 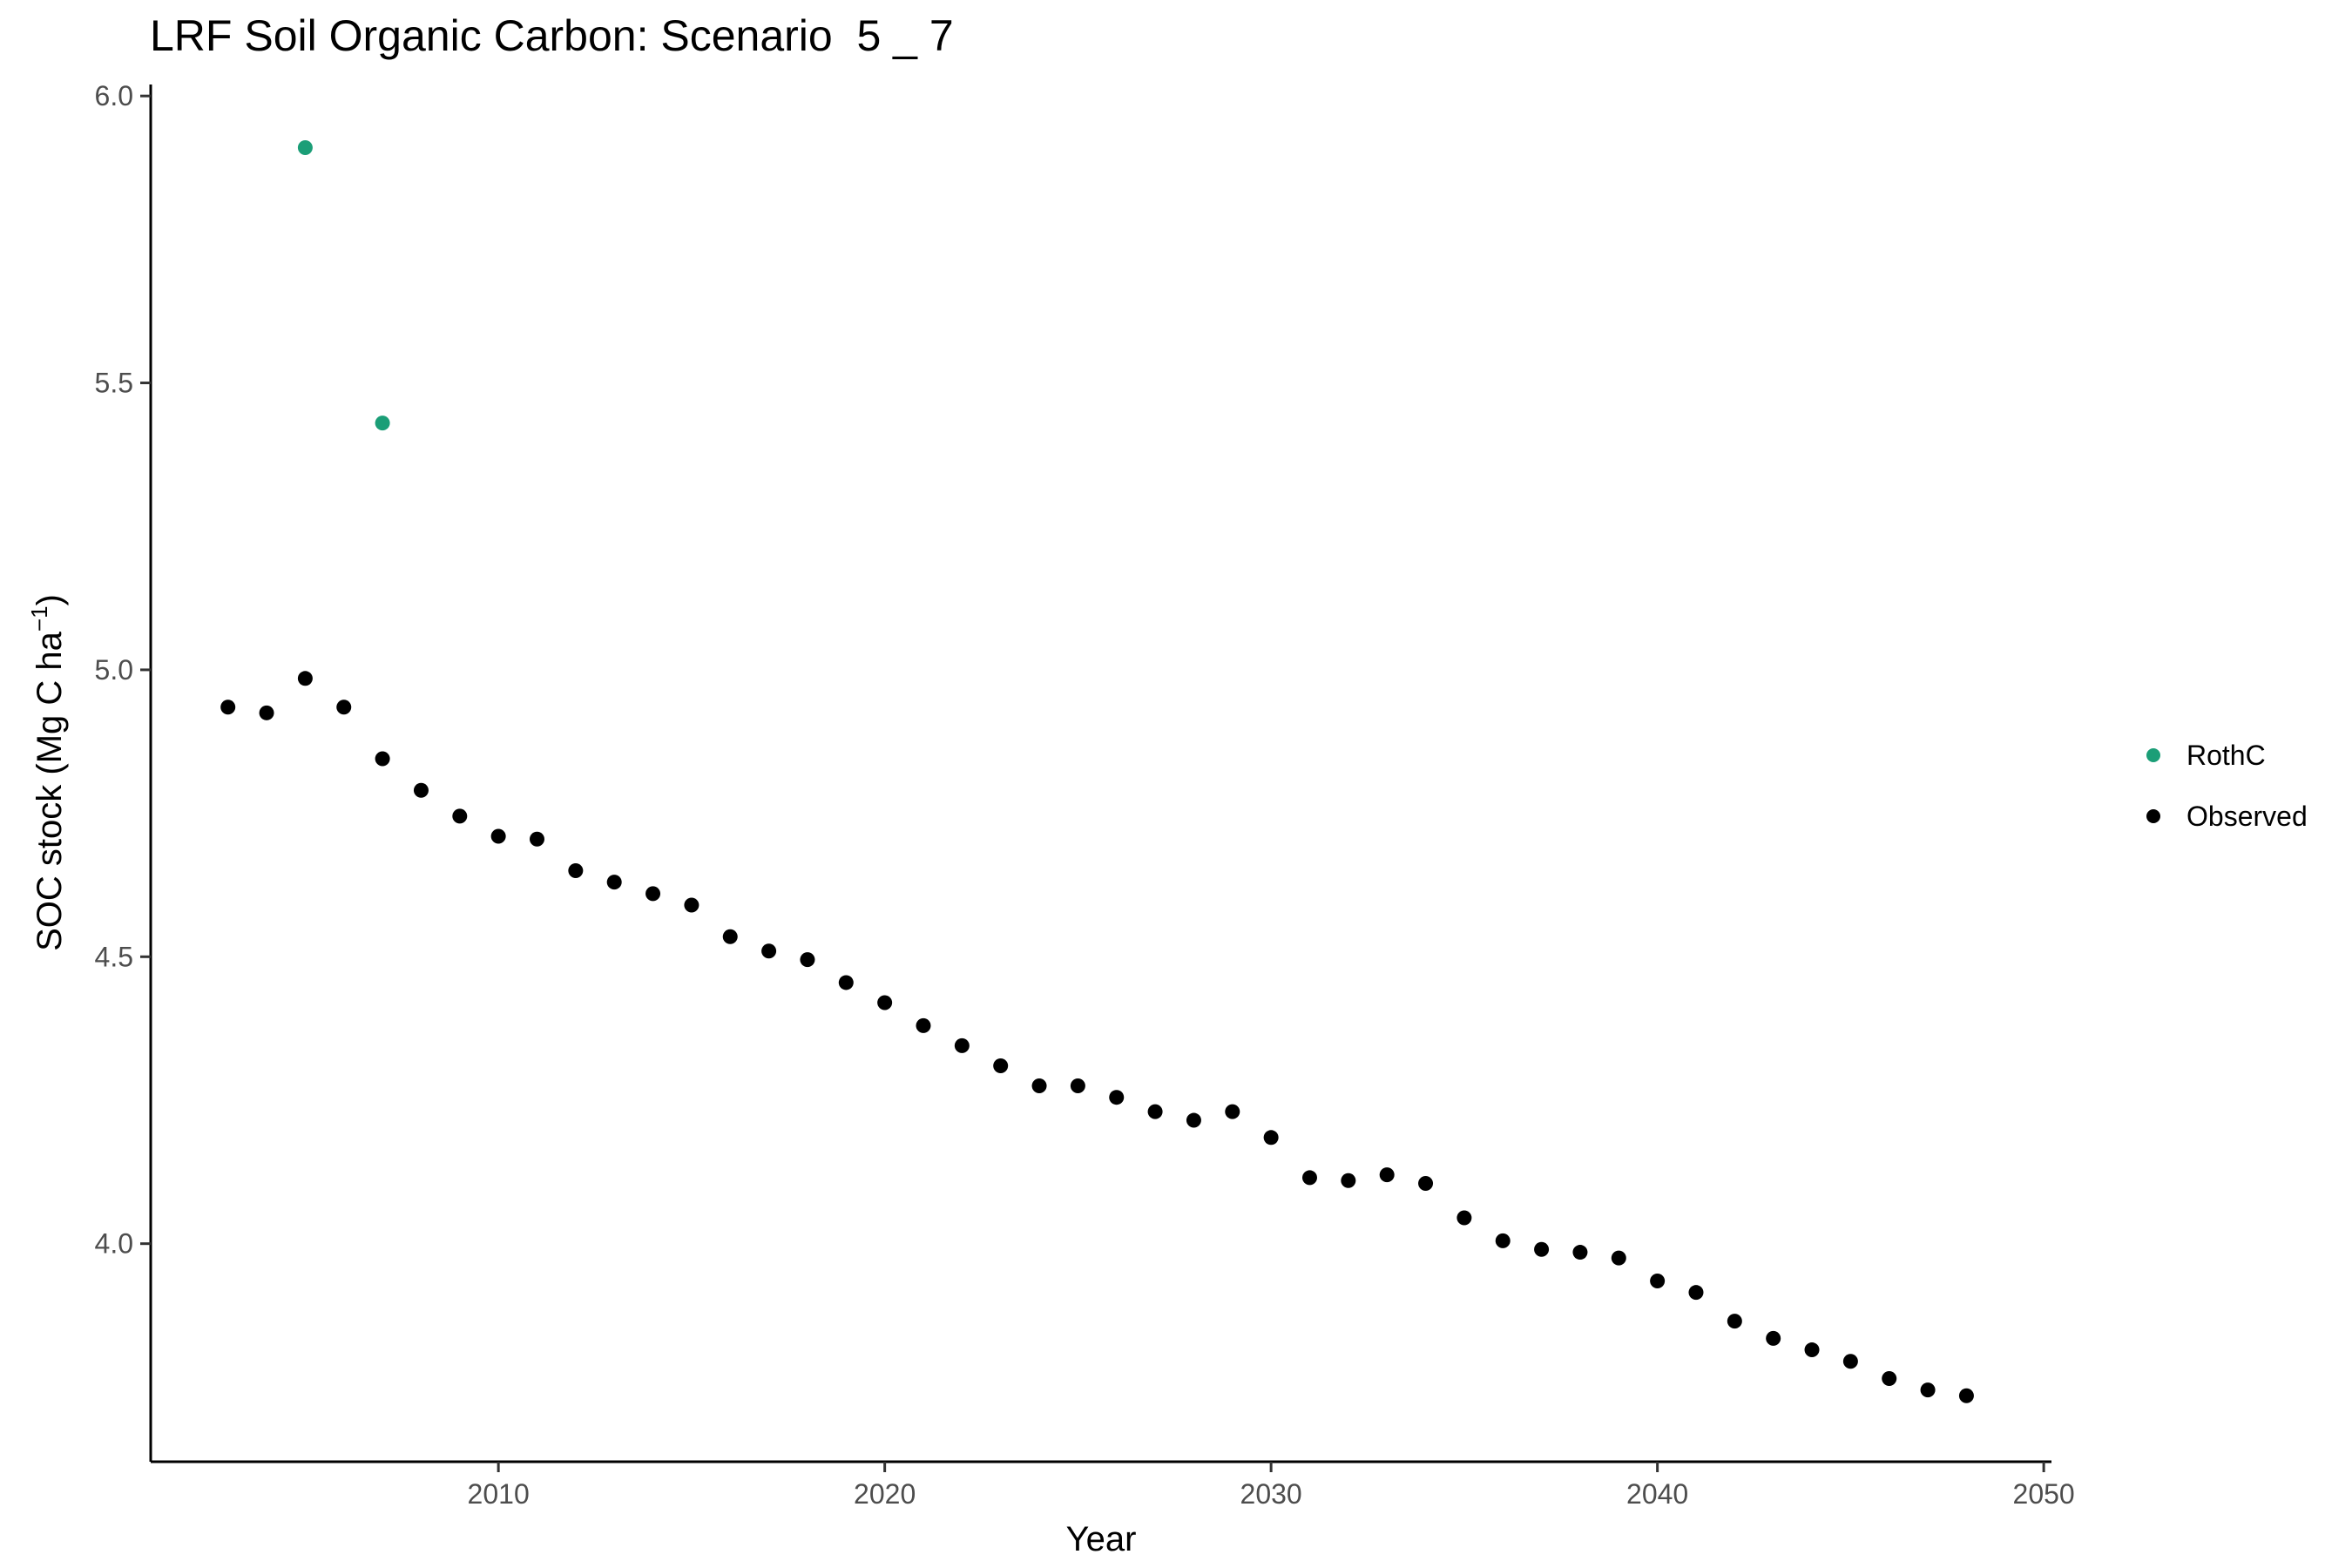 What do you see at coordinates (552, 35) in the screenshot?
I see `chart-title: LRF Soil Organic Carbon: Scenario 5 _ 7` at bounding box center [552, 35].